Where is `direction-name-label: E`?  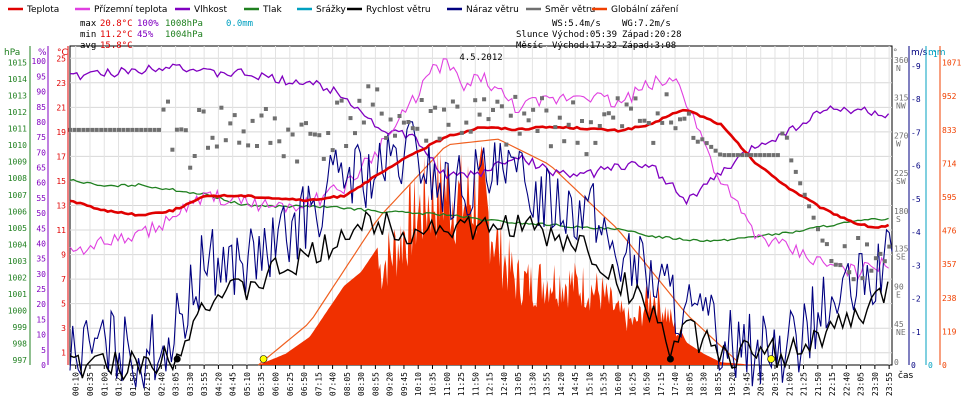 direction-name-label: E is located at coordinates (898, 294).